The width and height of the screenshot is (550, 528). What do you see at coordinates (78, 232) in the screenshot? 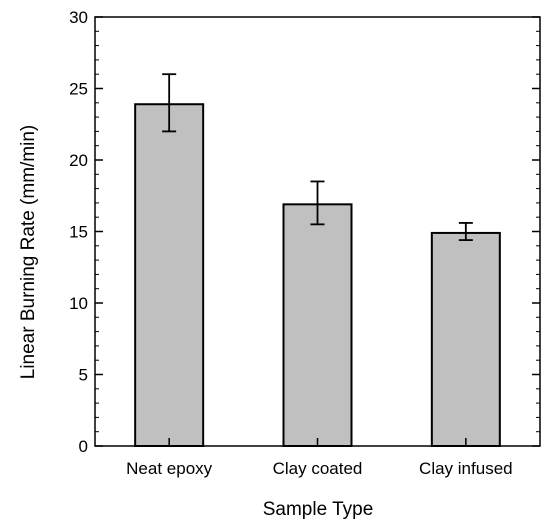
I see `y-tick-label: 15` at bounding box center [78, 232].